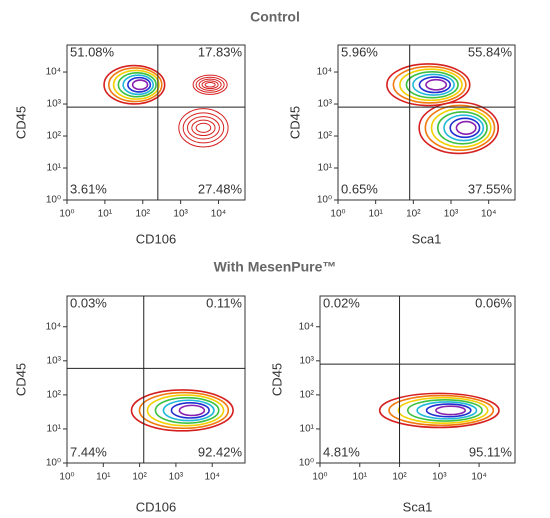 The image size is (550, 518). What do you see at coordinates (341, 451) in the screenshot?
I see `quadrant-percent: 4.81%` at bounding box center [341, 451].